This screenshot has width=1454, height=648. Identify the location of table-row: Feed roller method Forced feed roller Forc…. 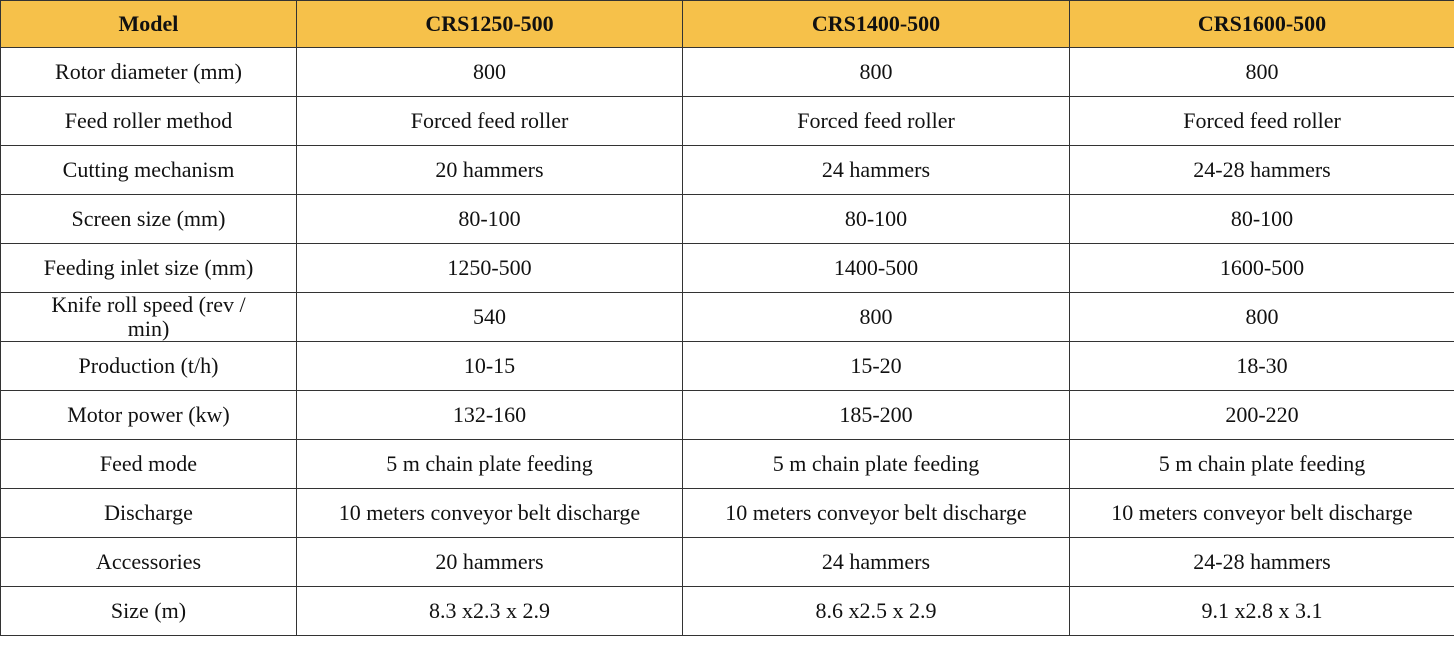
(727, 121).